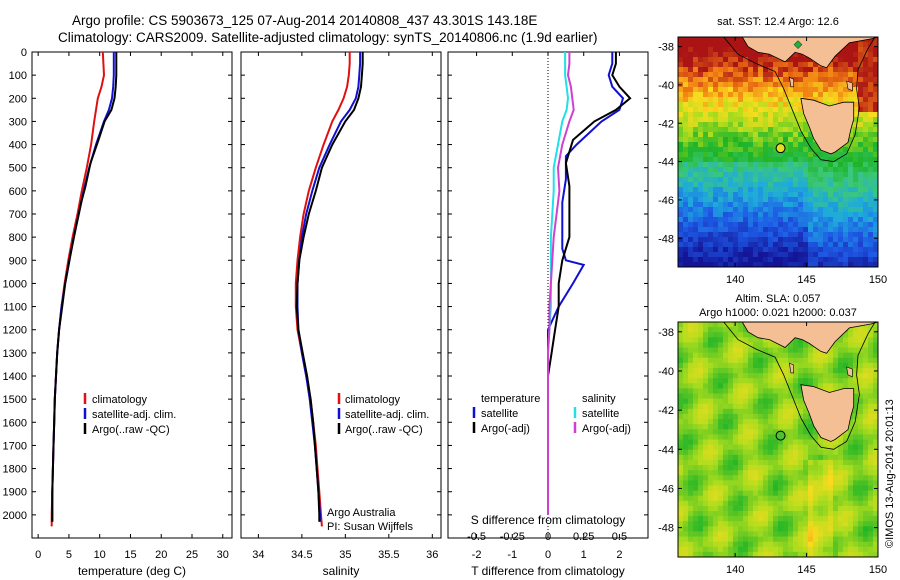 Image resolution: width=900 pixels, height=580 pixels. I want to click on depth-tick-label: 900, so click(18, 261).